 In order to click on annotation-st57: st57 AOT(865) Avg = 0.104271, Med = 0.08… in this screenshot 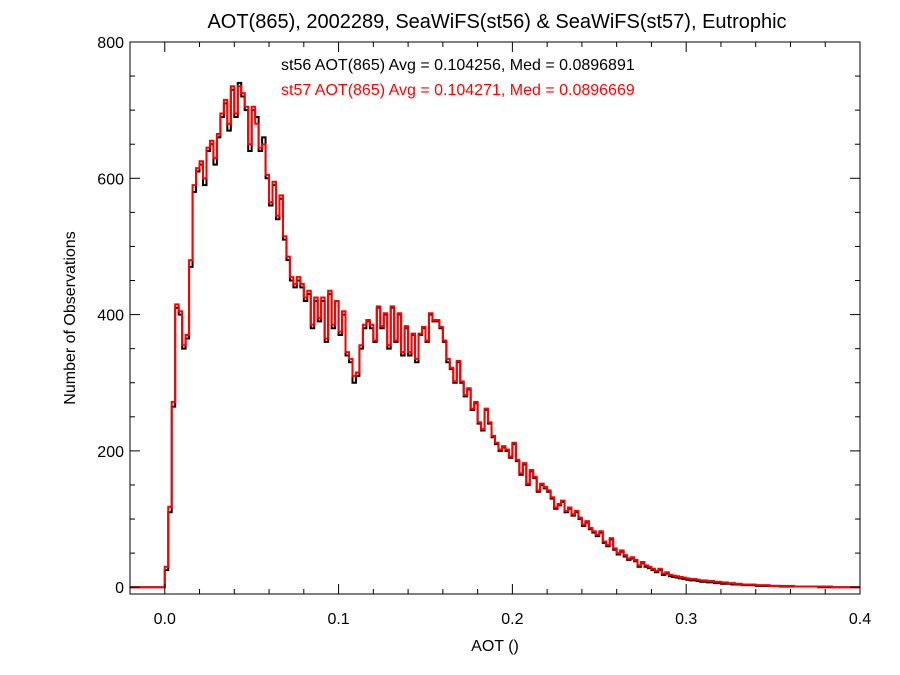, I will do `click(458, 90)`.